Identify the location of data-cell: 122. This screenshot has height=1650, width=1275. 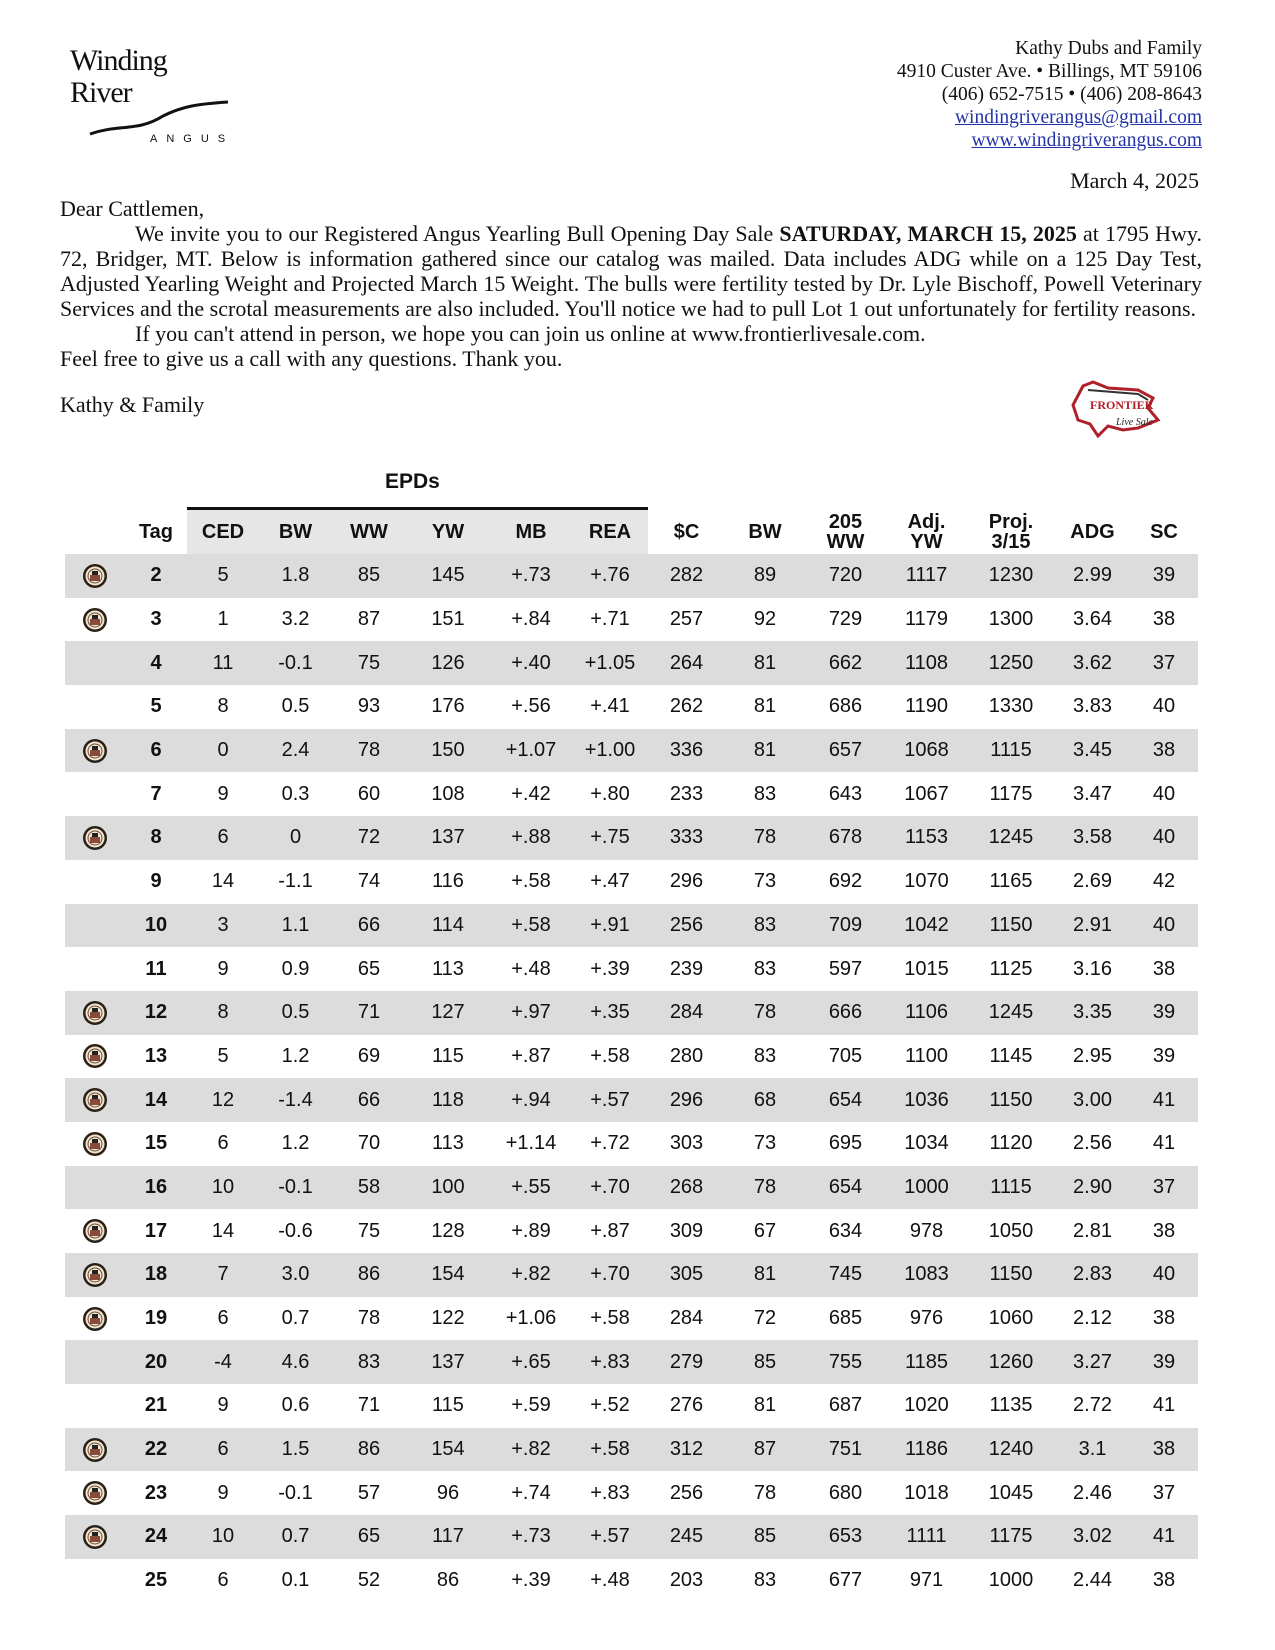
(448, 1318).